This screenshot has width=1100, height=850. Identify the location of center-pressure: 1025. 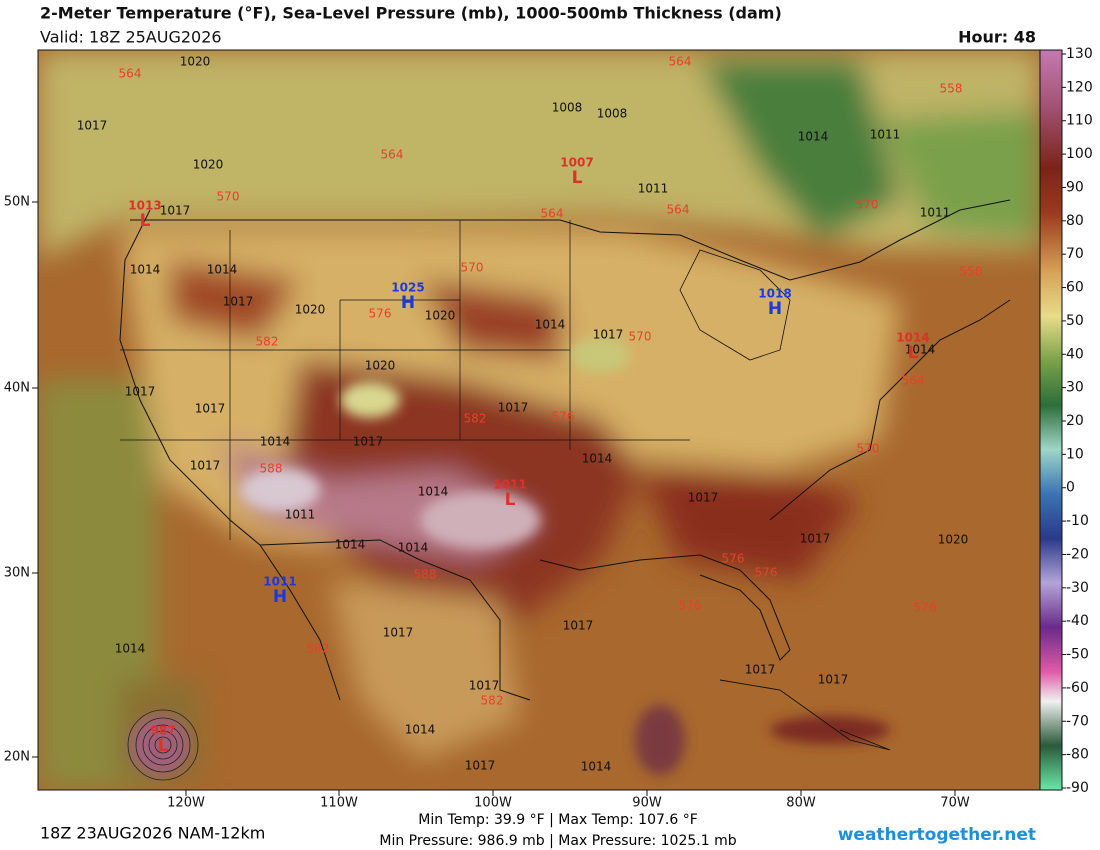
(407, 288).